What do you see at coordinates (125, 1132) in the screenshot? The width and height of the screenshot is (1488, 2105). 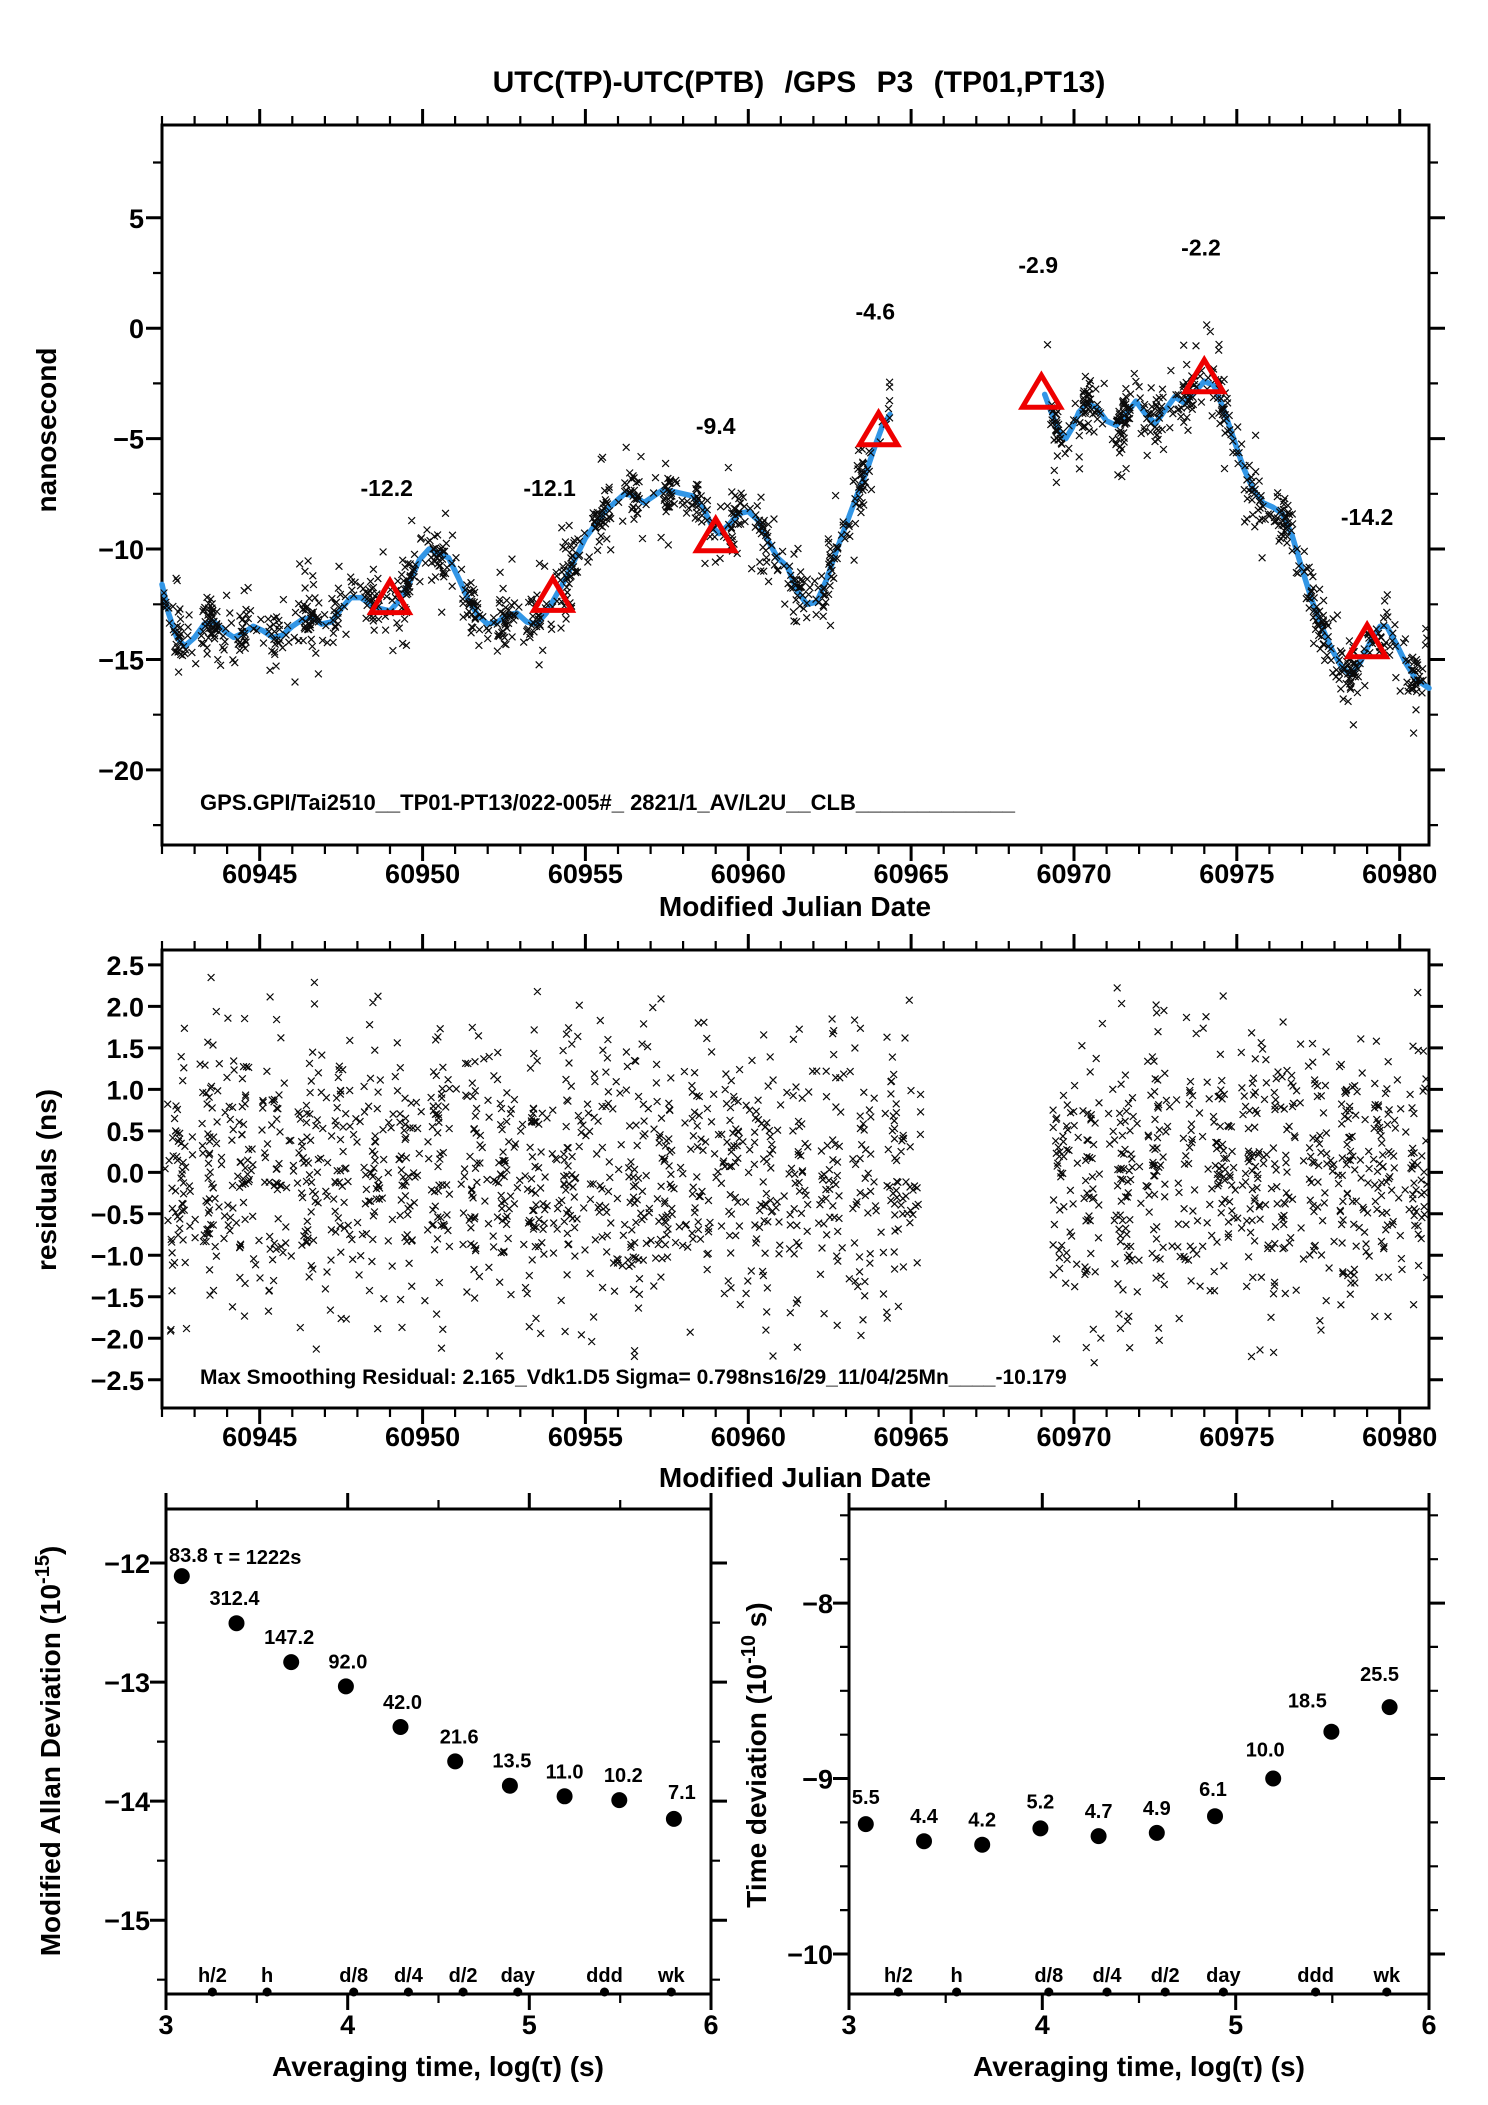 I see `y-tick-label: 0.5` at bounding box center [125, 1132].